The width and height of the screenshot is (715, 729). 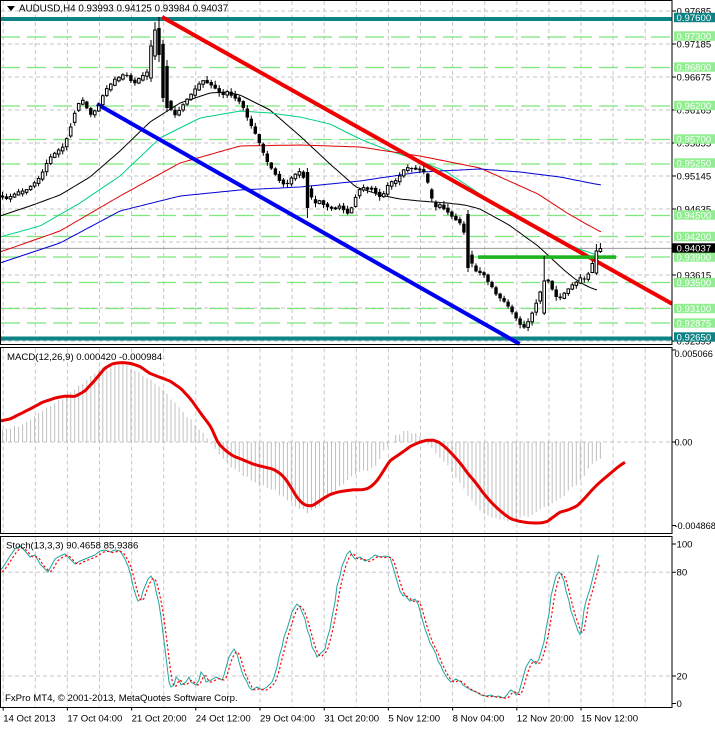 What do you see at coordinates (679, 704) in the screenshot?
I see `svg-text: 0` at bounding box center [679, 704].